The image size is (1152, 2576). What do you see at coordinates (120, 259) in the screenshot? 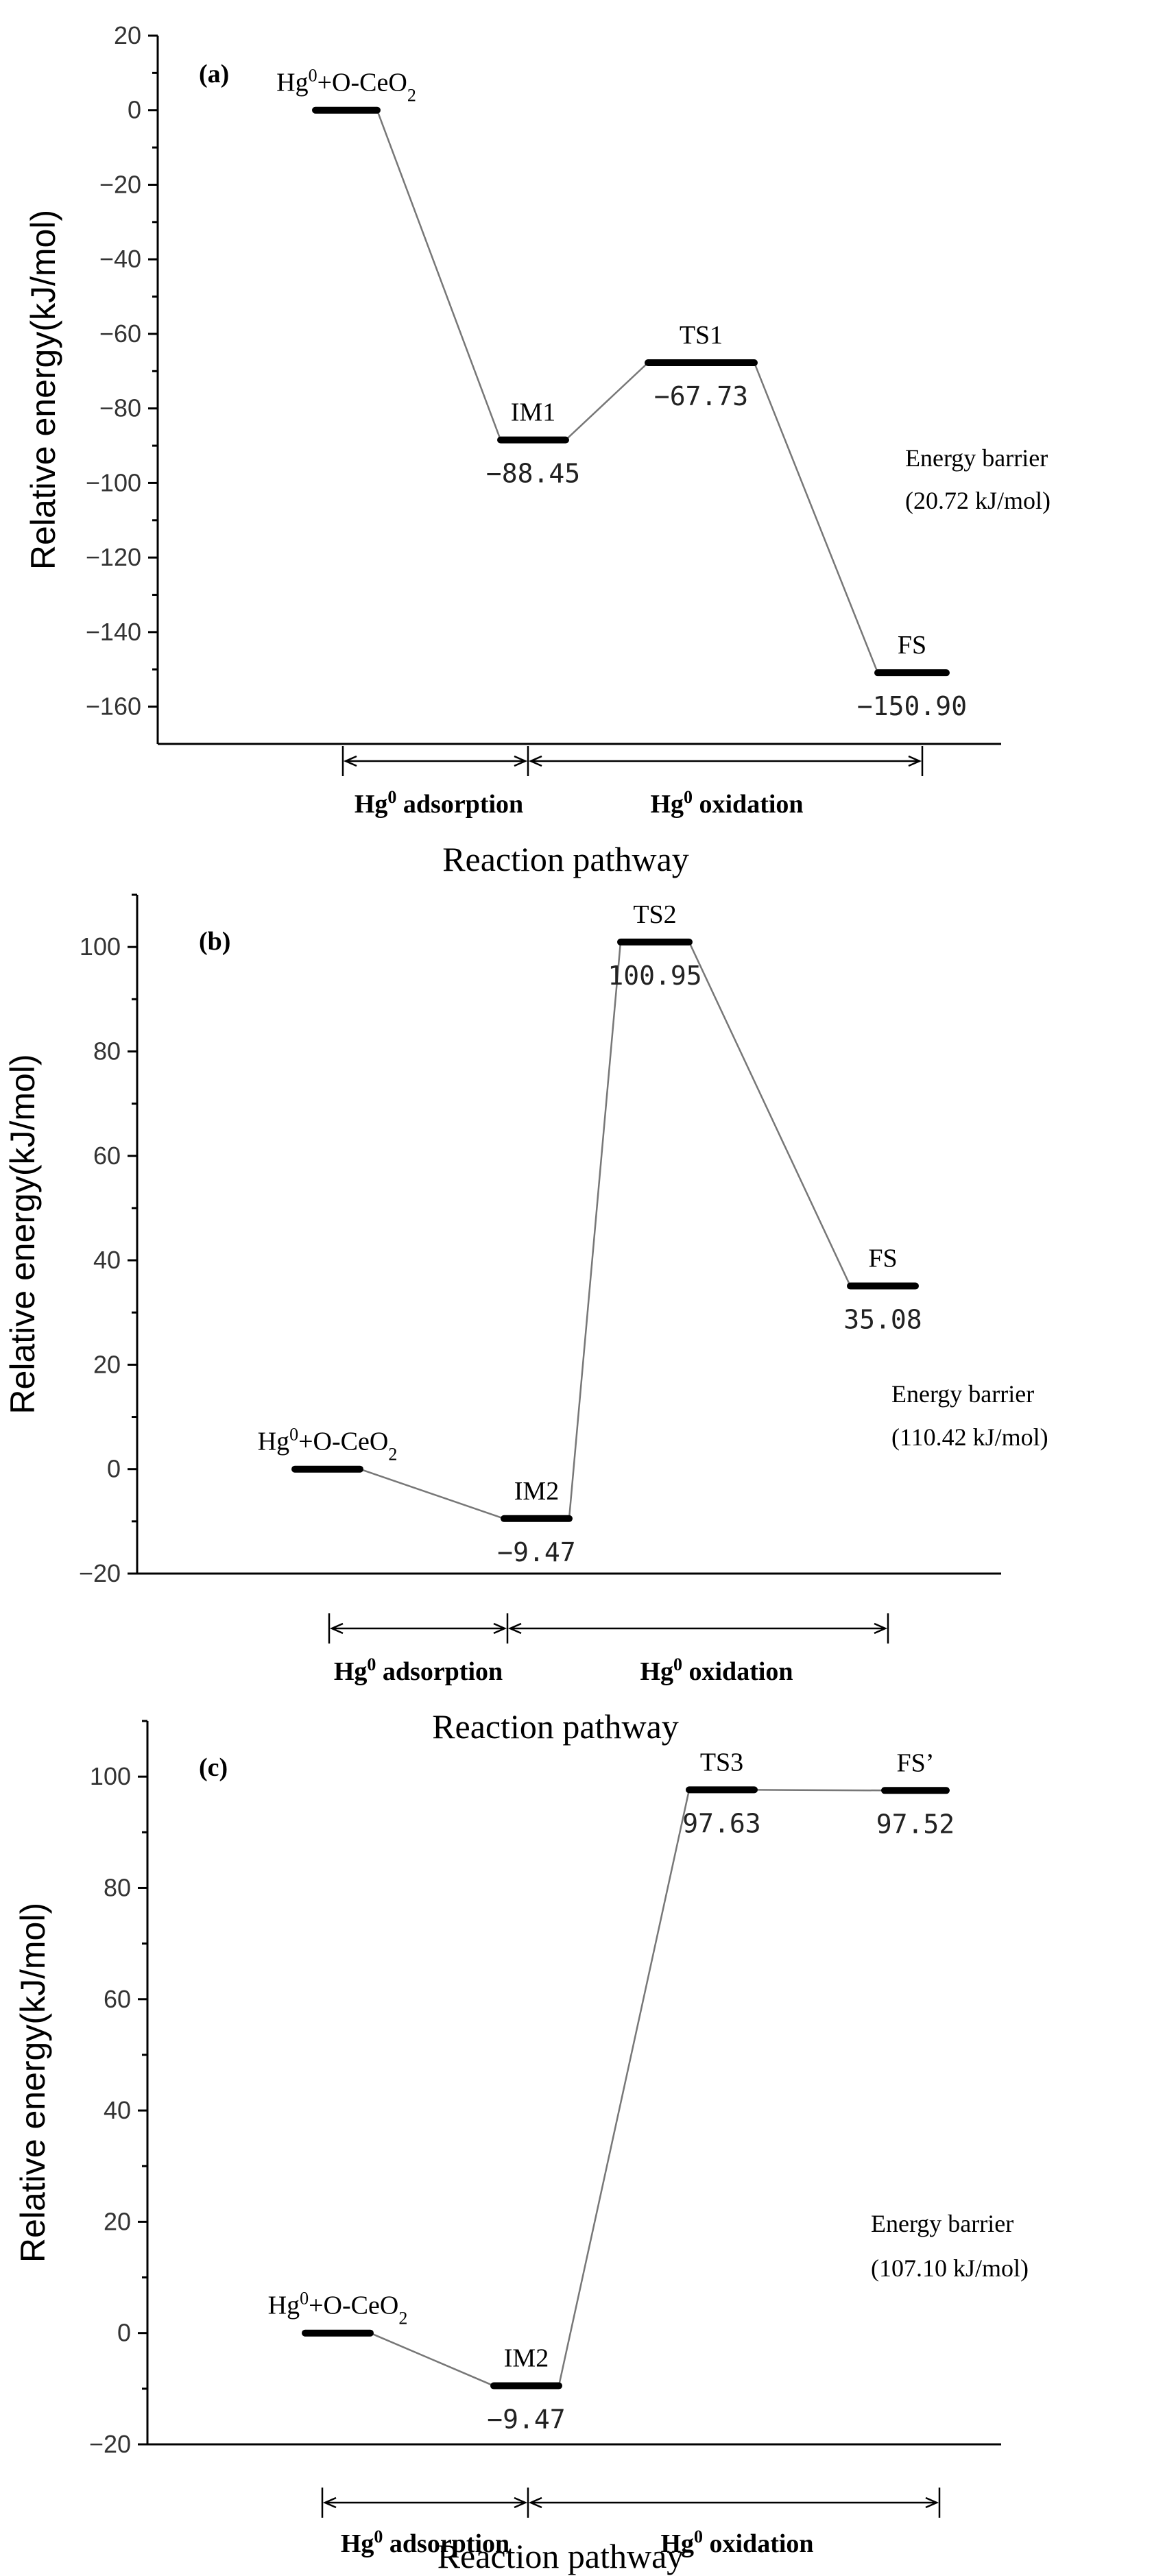
I see `y-tick-label: −40` at bounding box center [120, 259].